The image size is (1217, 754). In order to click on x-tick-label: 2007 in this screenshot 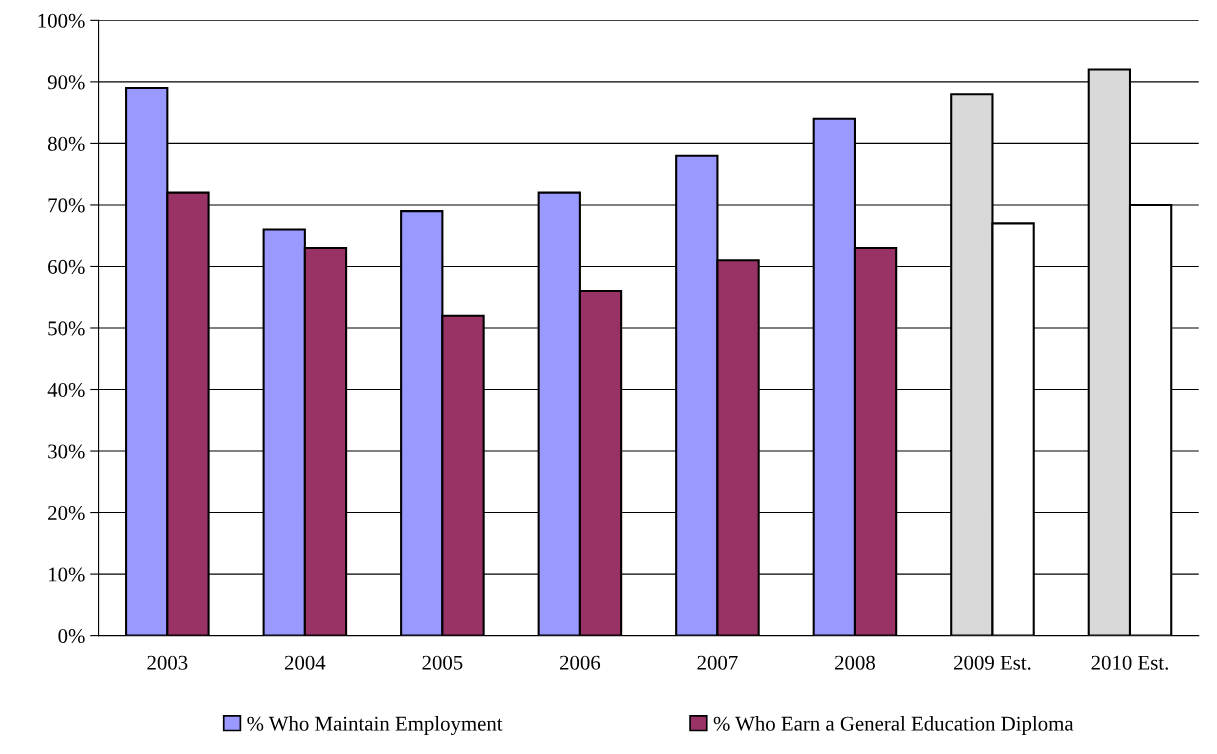, I will do `click(717, 662)`.